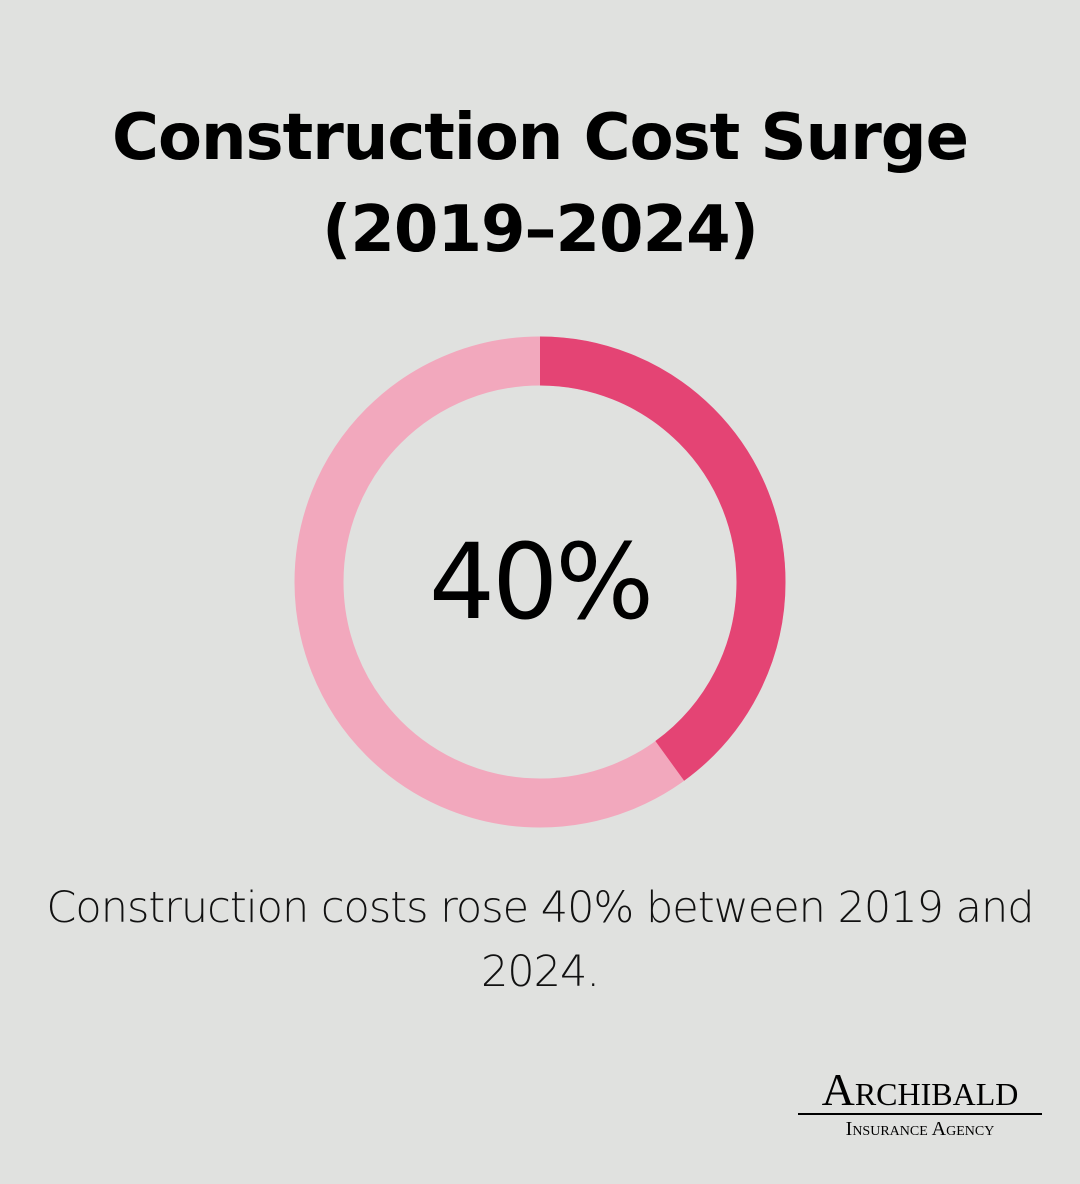 This screenshot has height=1184, width=1080. I want to click on chart-title-line1: Construction Cost Surge, so click(540, 138).